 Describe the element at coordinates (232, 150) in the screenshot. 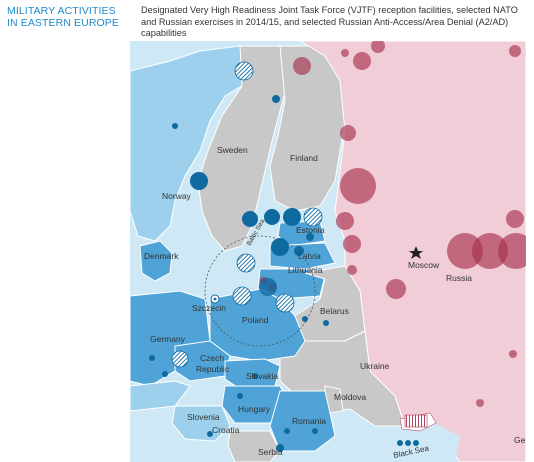

I see `label-sweden: Sweden` at that location.